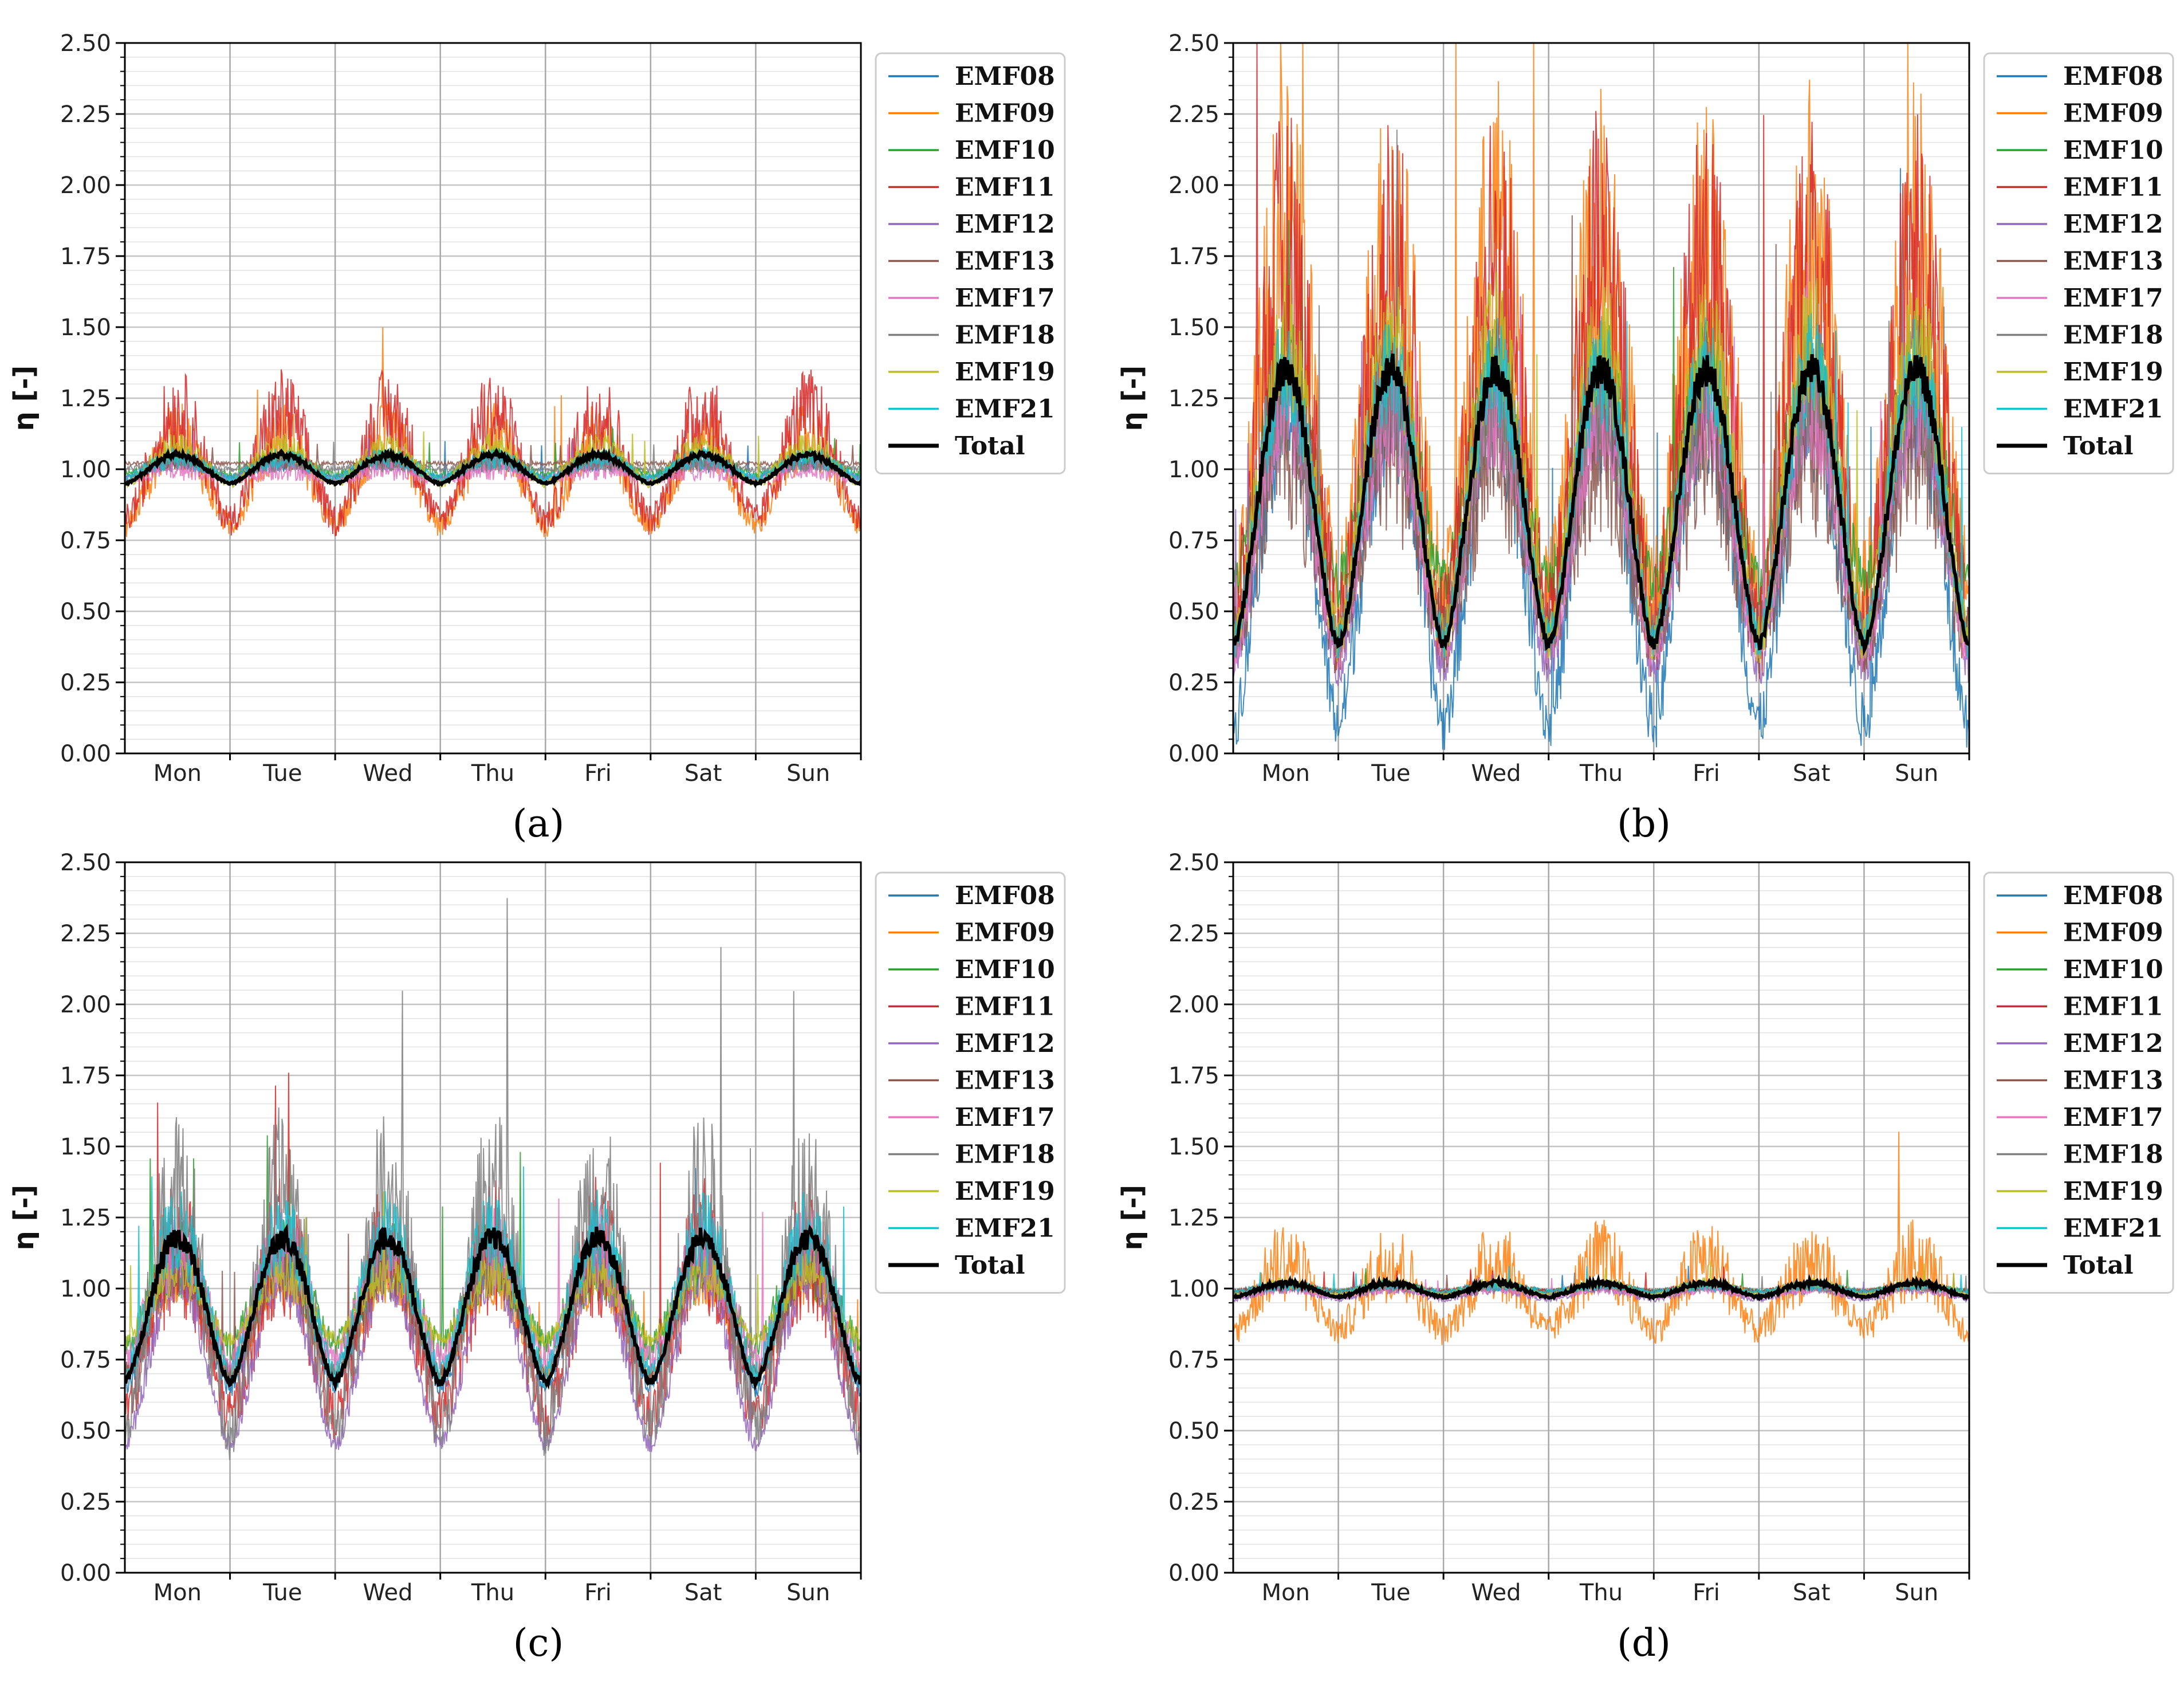 Image resolution: width=2184 pixels, height=1681 pixels. Describe the element at coordinates (2113, 1154) in the screenshot. I see `legend-label: EMF18` at that location.